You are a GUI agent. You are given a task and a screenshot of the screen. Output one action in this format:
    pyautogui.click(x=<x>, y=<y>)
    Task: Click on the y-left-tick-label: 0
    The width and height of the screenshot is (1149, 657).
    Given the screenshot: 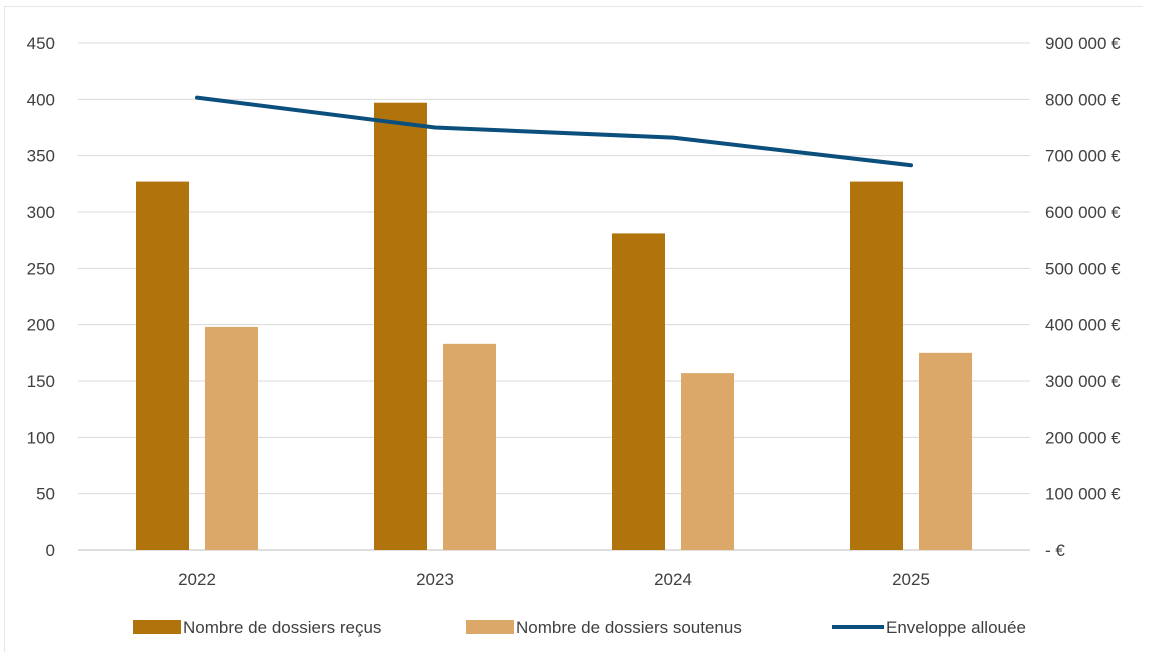 What is the action you would take?
    pyautogui.click(x=50, y=550)
    